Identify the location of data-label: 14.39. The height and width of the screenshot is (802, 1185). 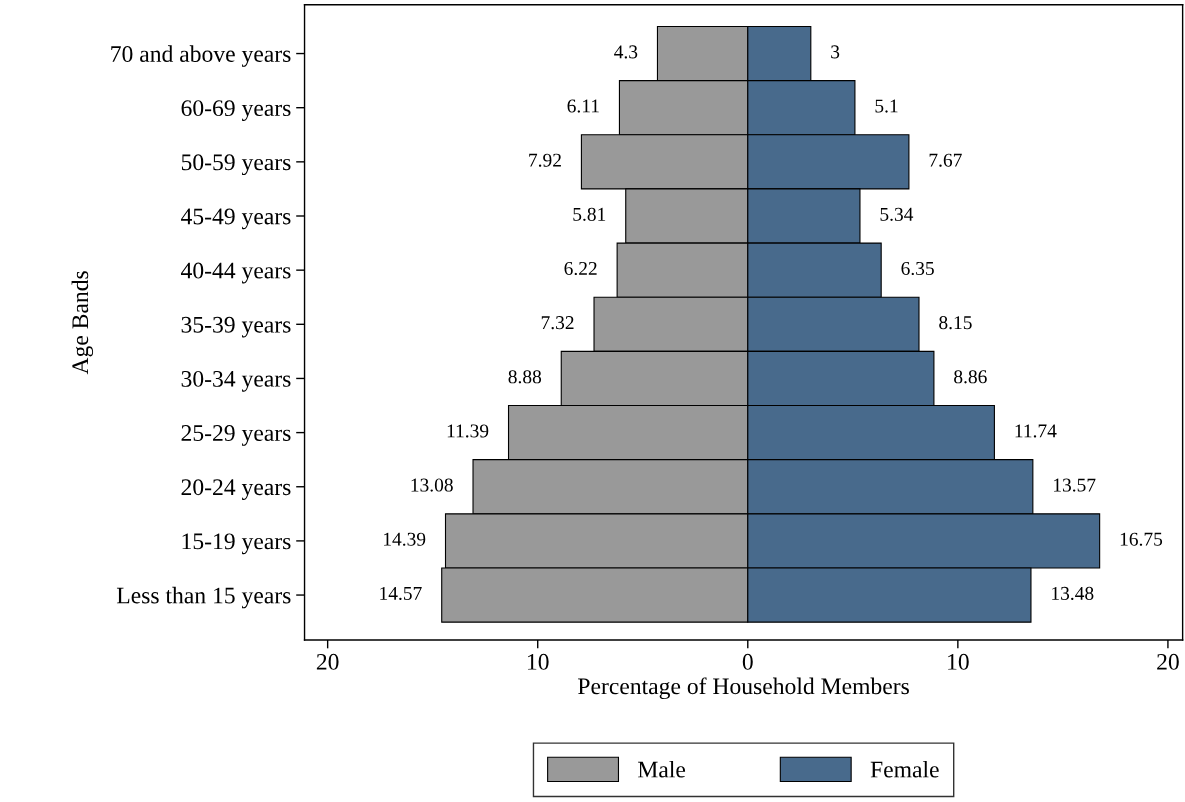
(405, 539).